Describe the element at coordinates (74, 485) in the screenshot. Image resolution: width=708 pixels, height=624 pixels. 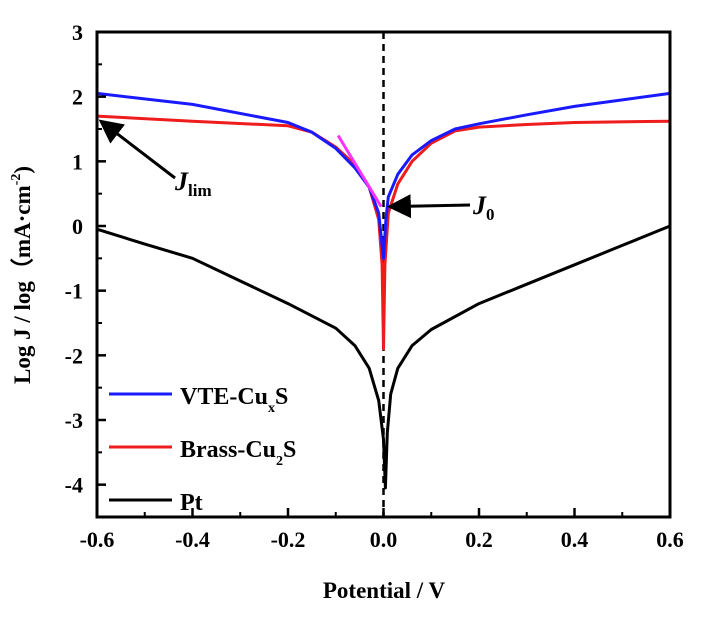
I see `y-tick-label: -4` at that location.